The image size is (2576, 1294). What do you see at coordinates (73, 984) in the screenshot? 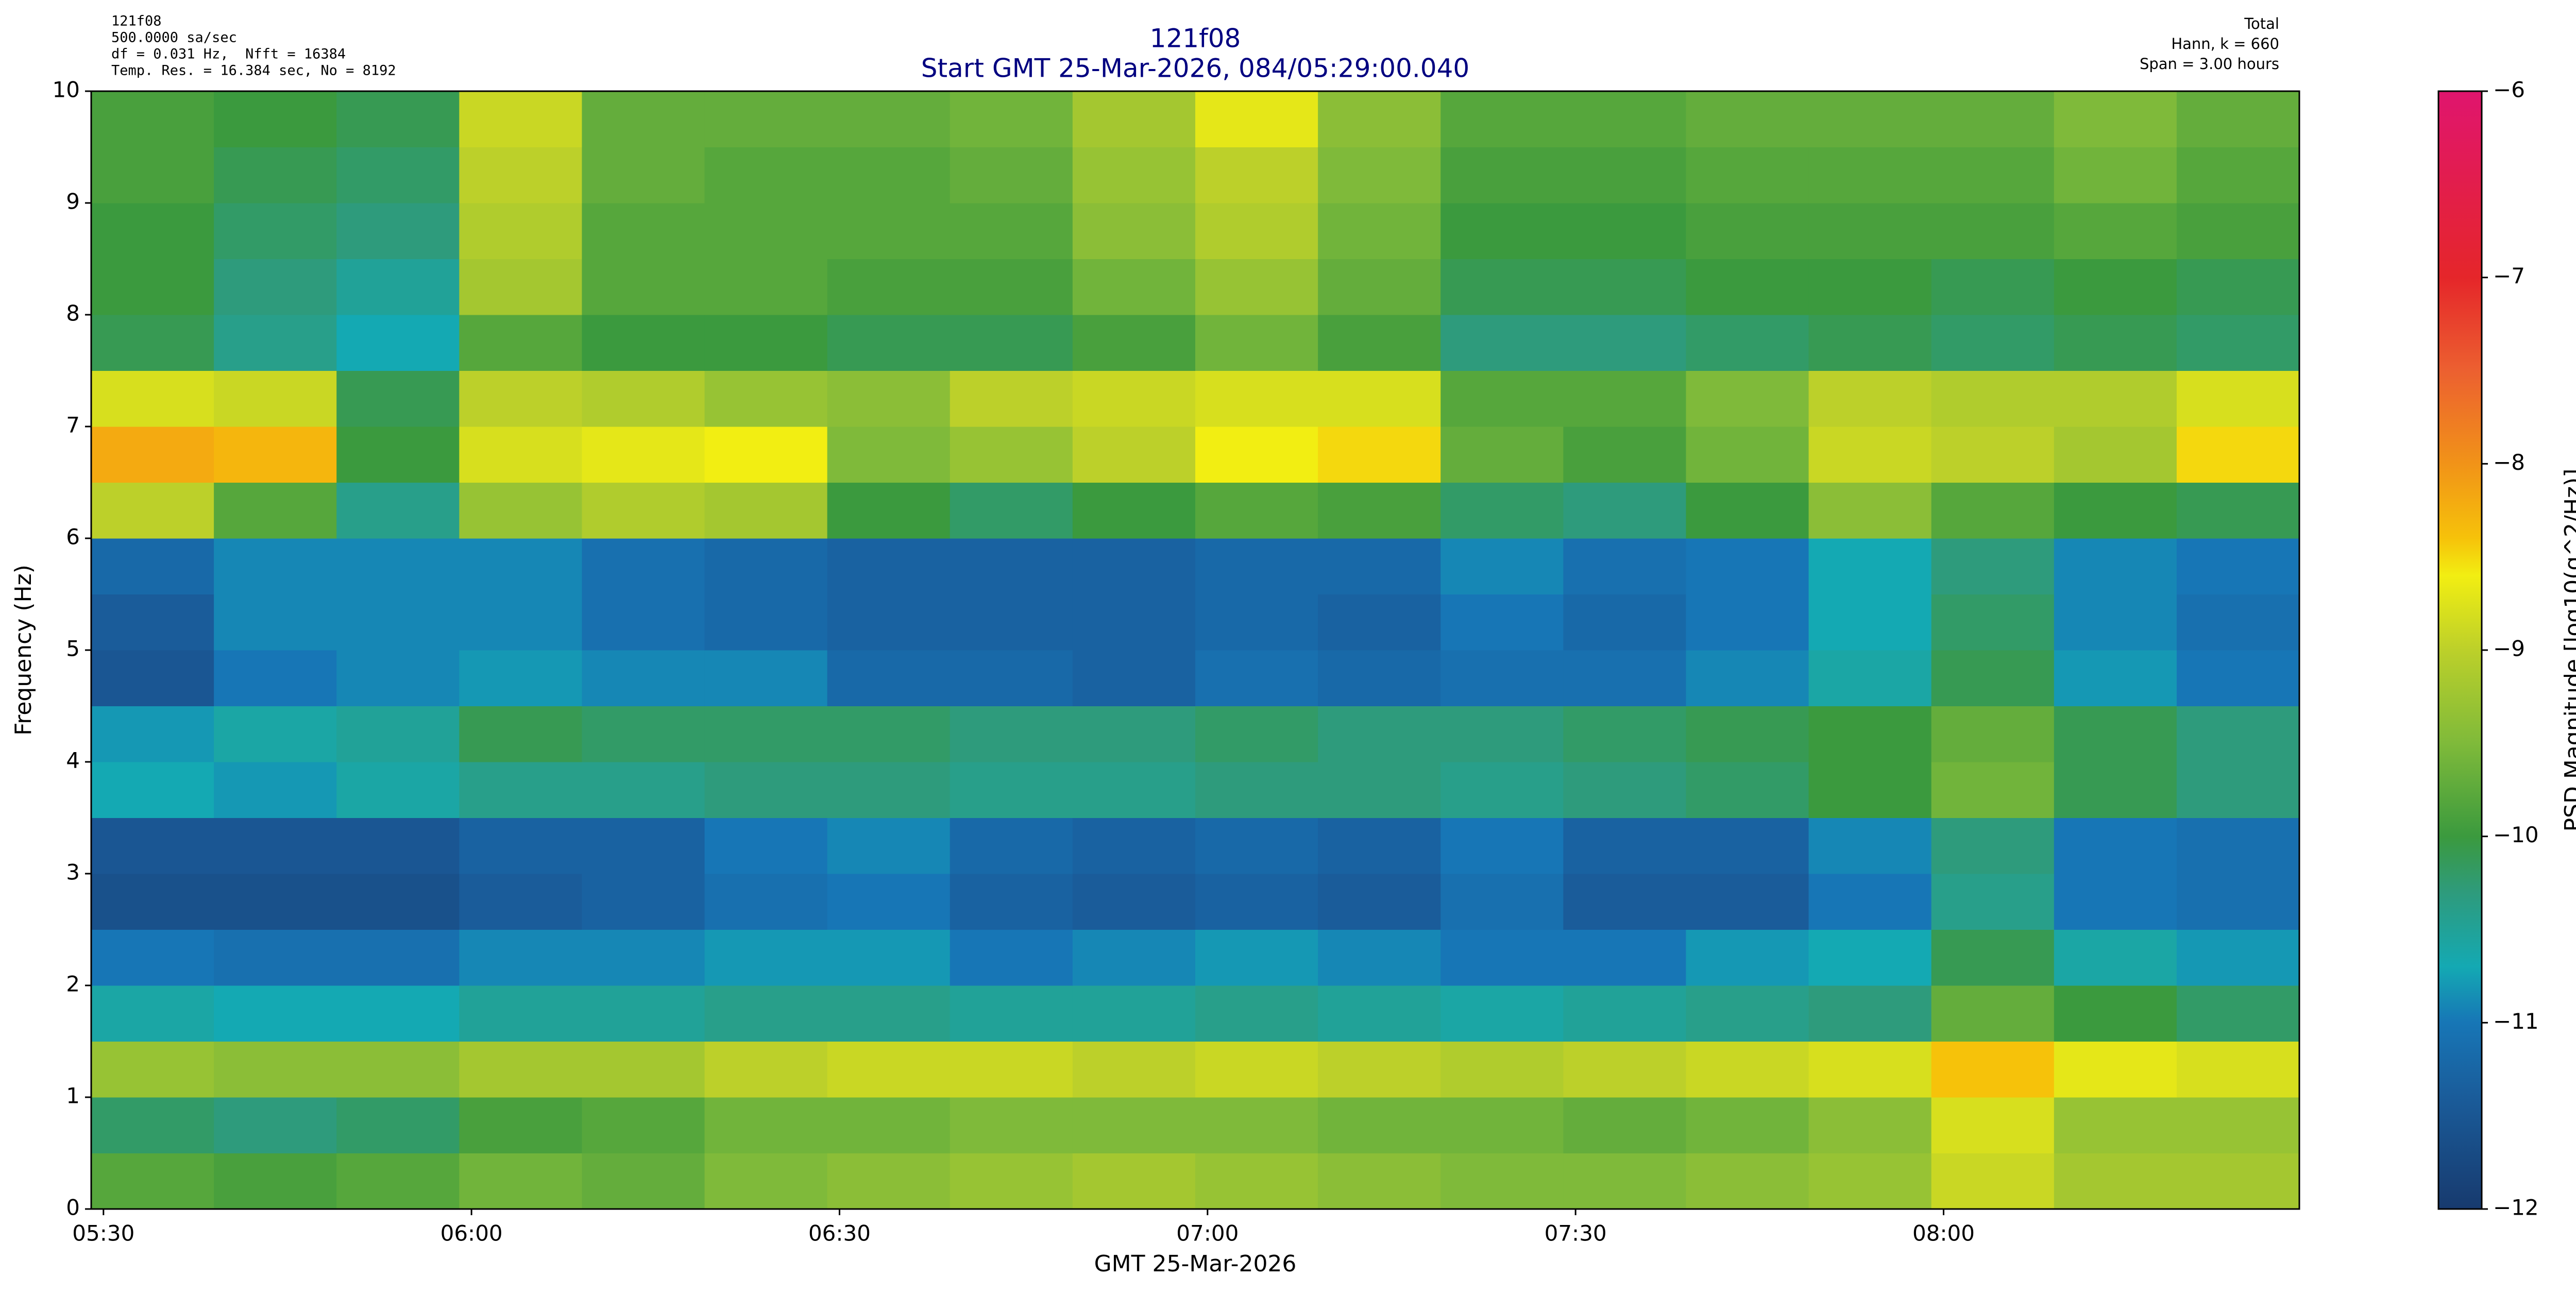
I see `y-tick-label: 2` at bounding box center [73, 984].